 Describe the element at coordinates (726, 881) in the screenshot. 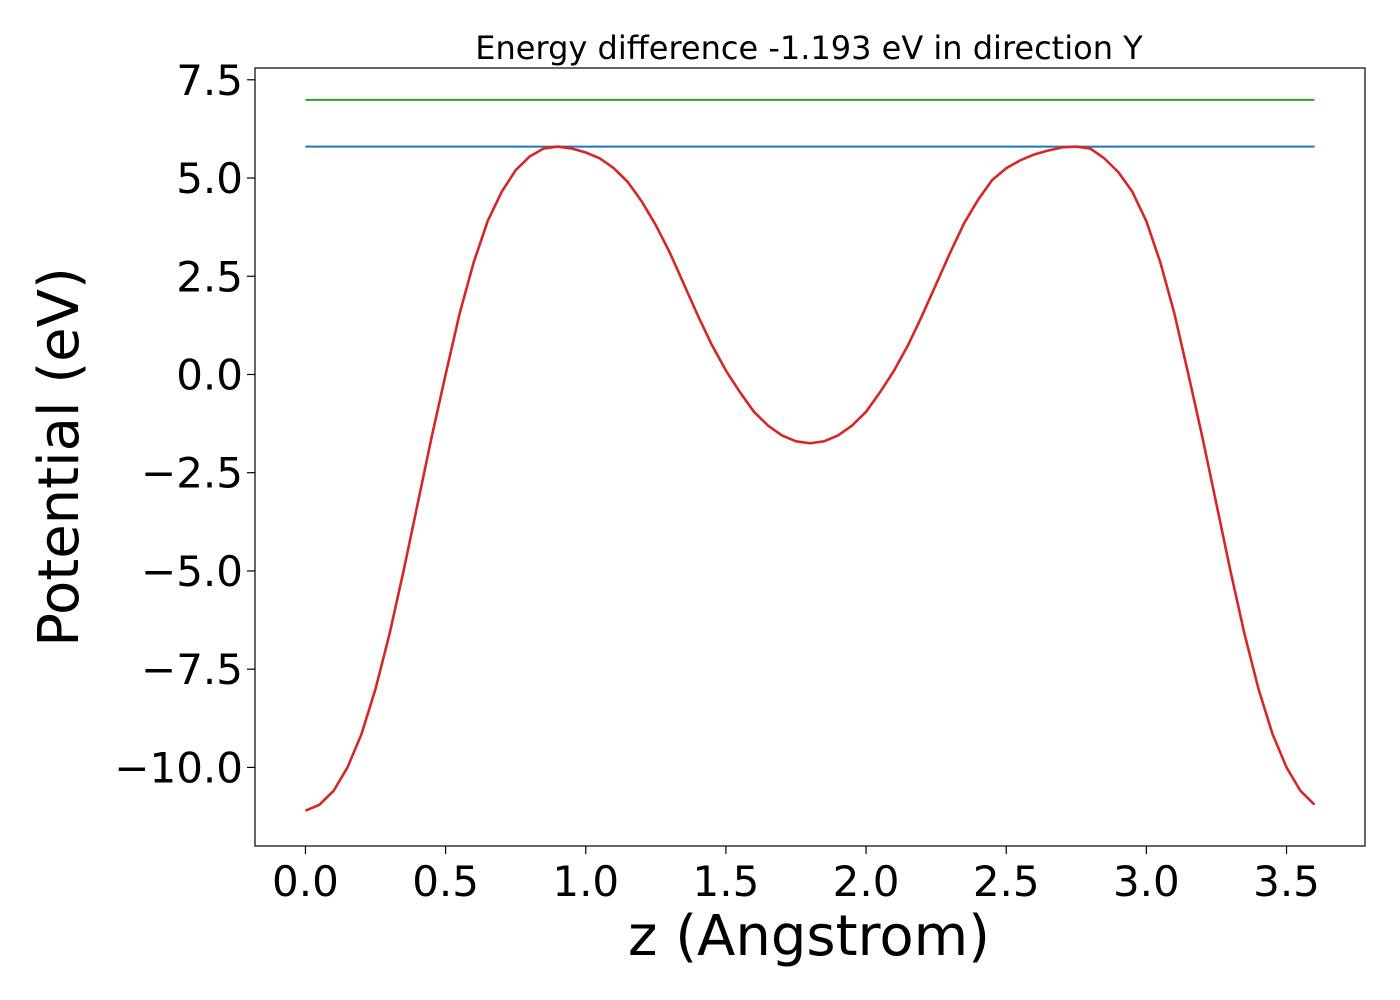

I see `x-tick-label: 1.5` at that location.